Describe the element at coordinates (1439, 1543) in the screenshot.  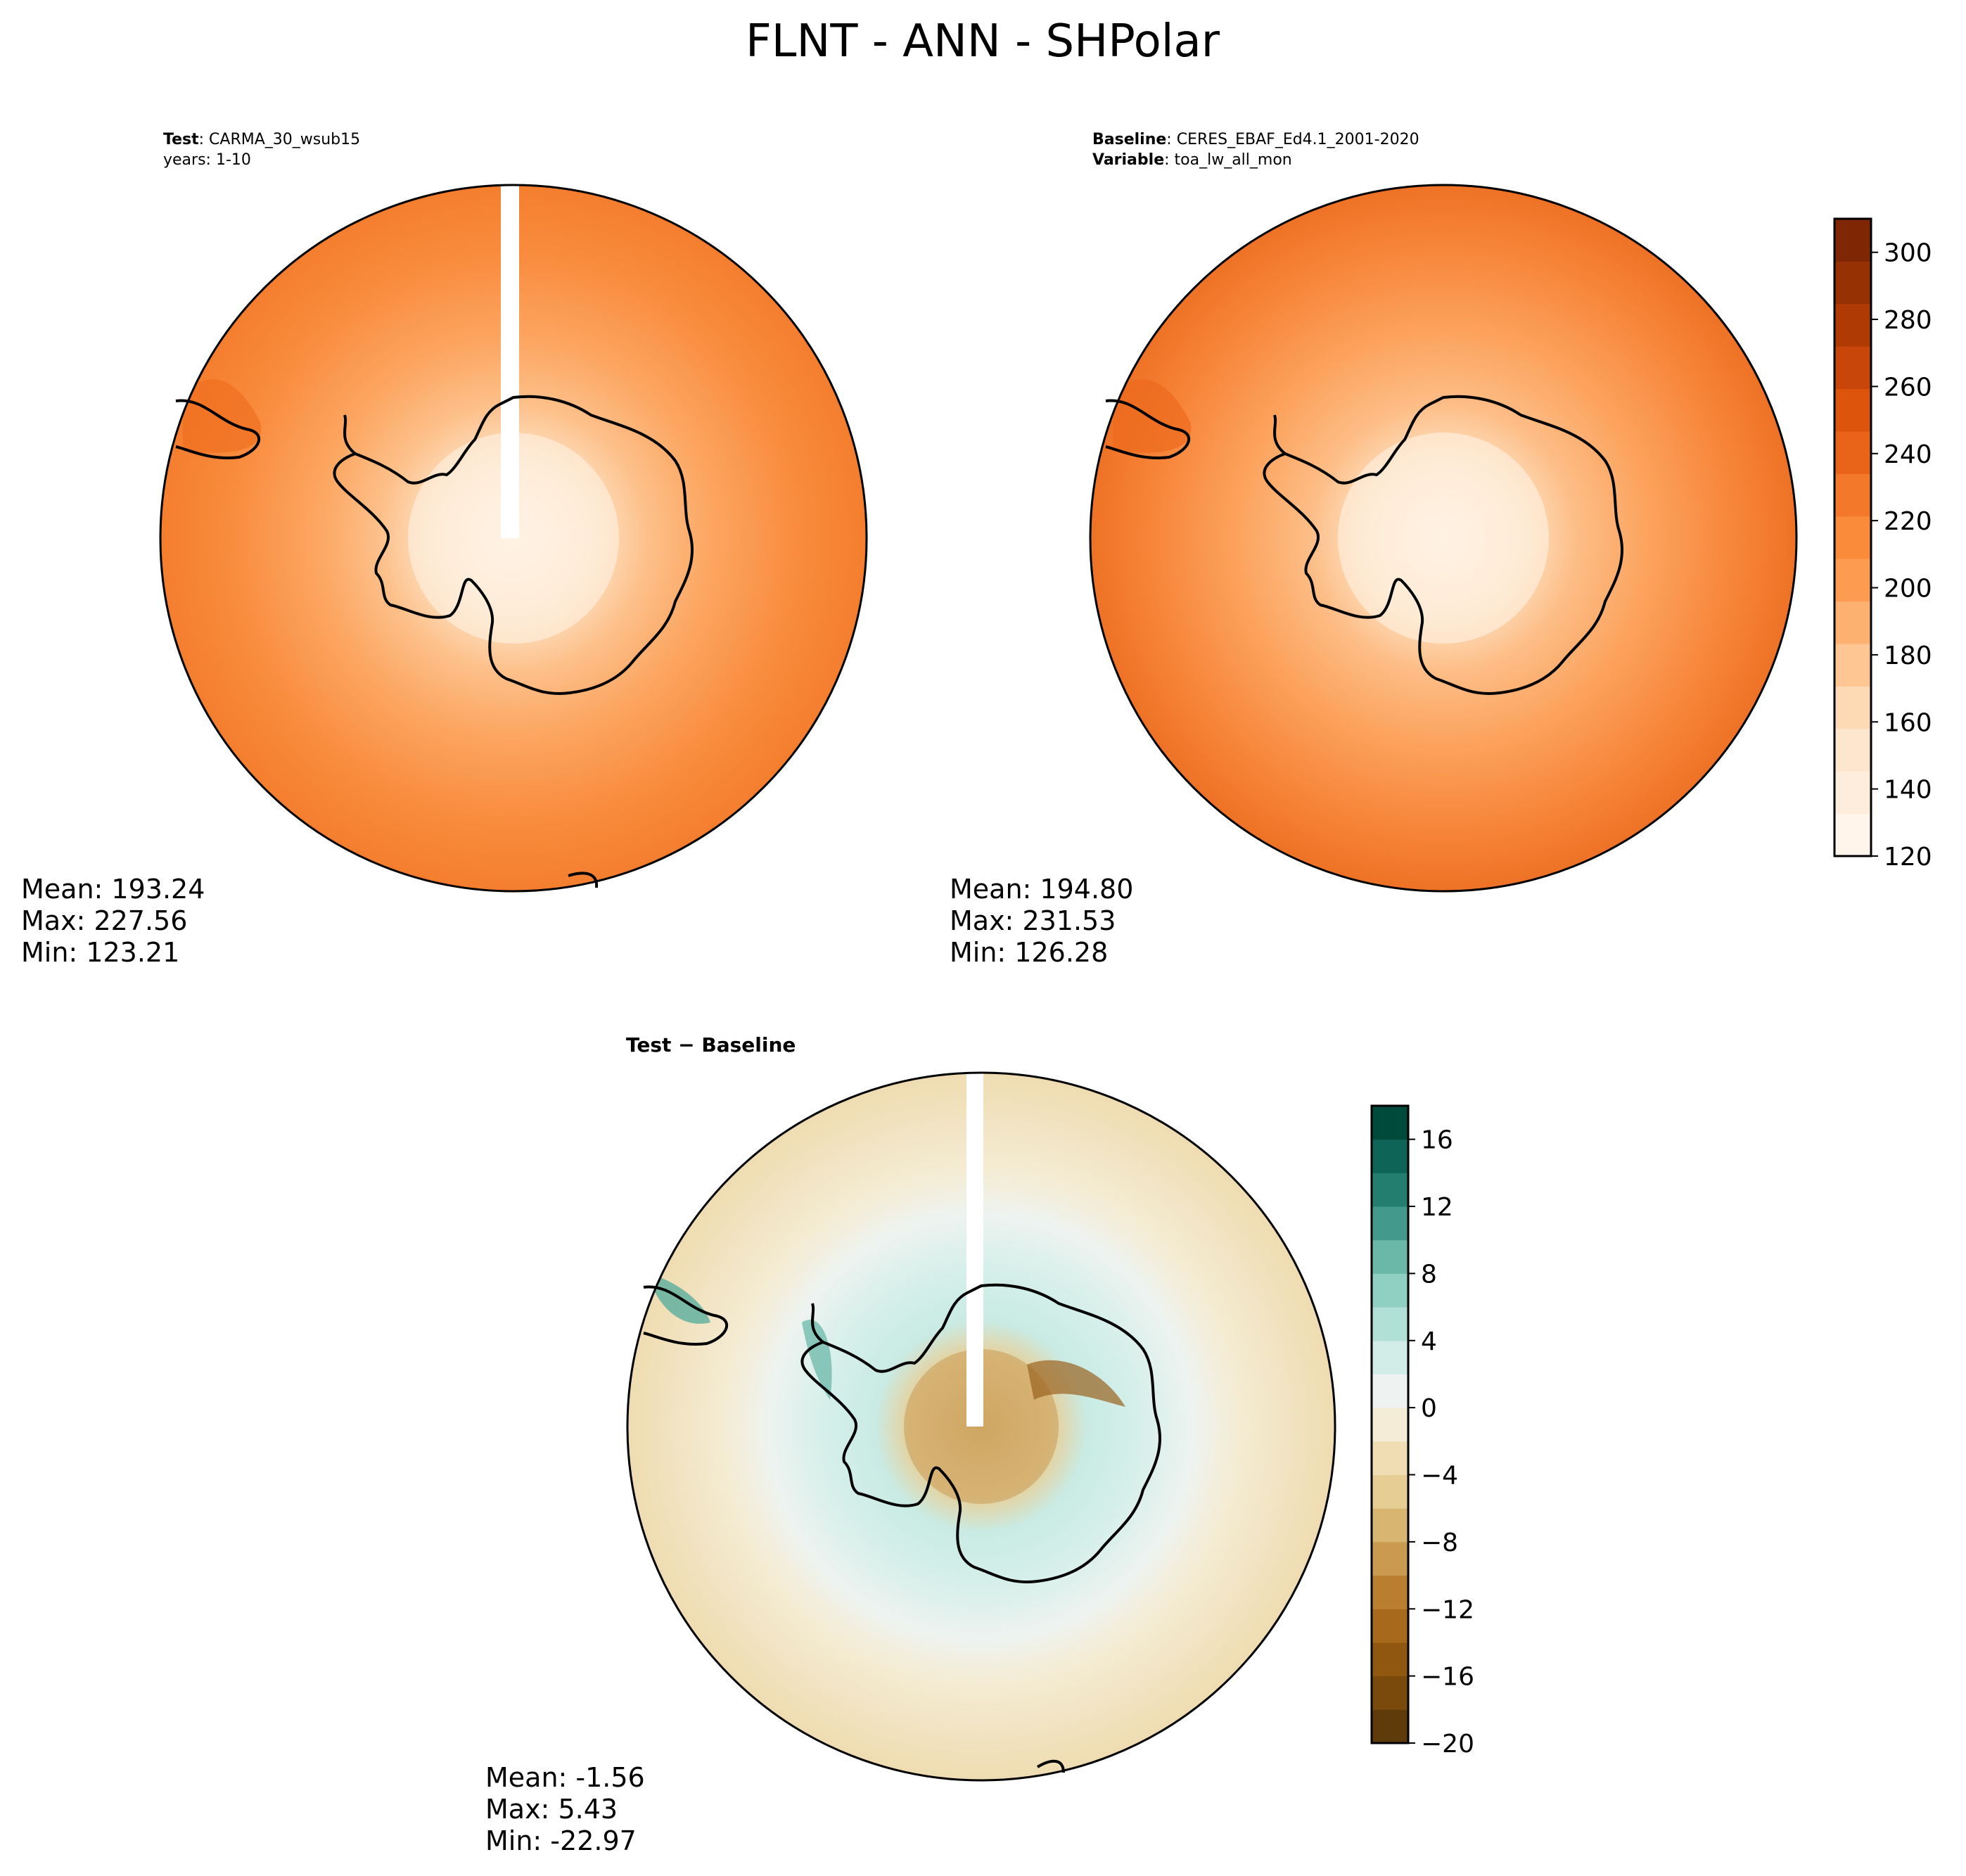
I see `difference-colorbar-tick-label: −8` at that location.